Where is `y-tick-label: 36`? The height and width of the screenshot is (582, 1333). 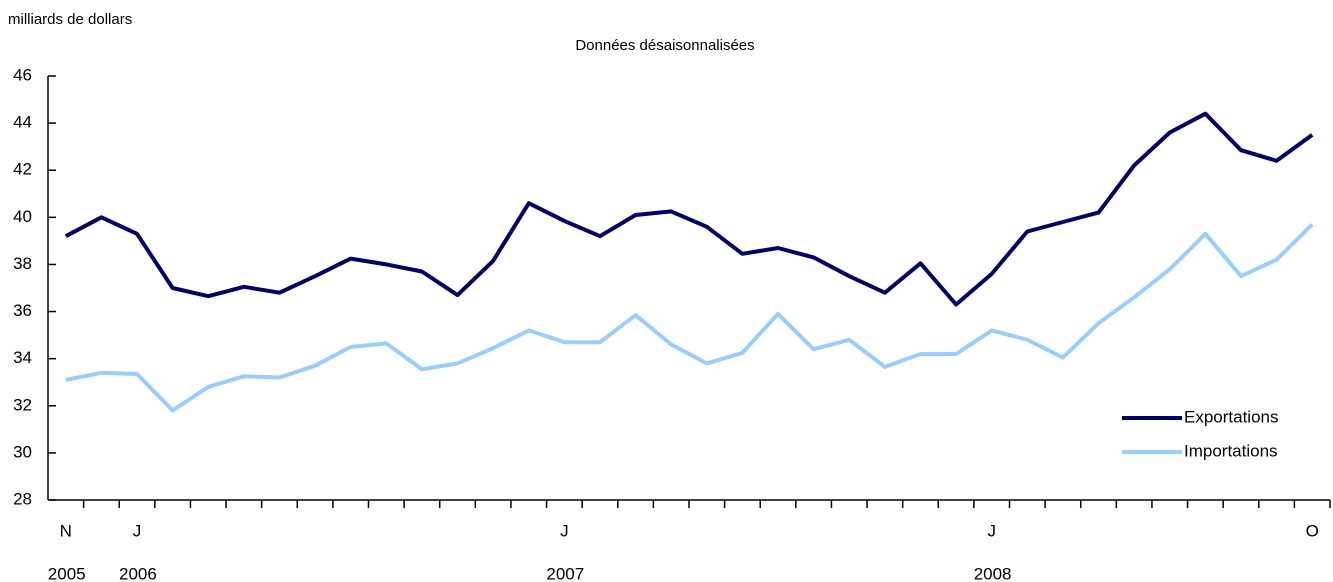
y-tick-label: 36 is located at coordinates (22, 310).